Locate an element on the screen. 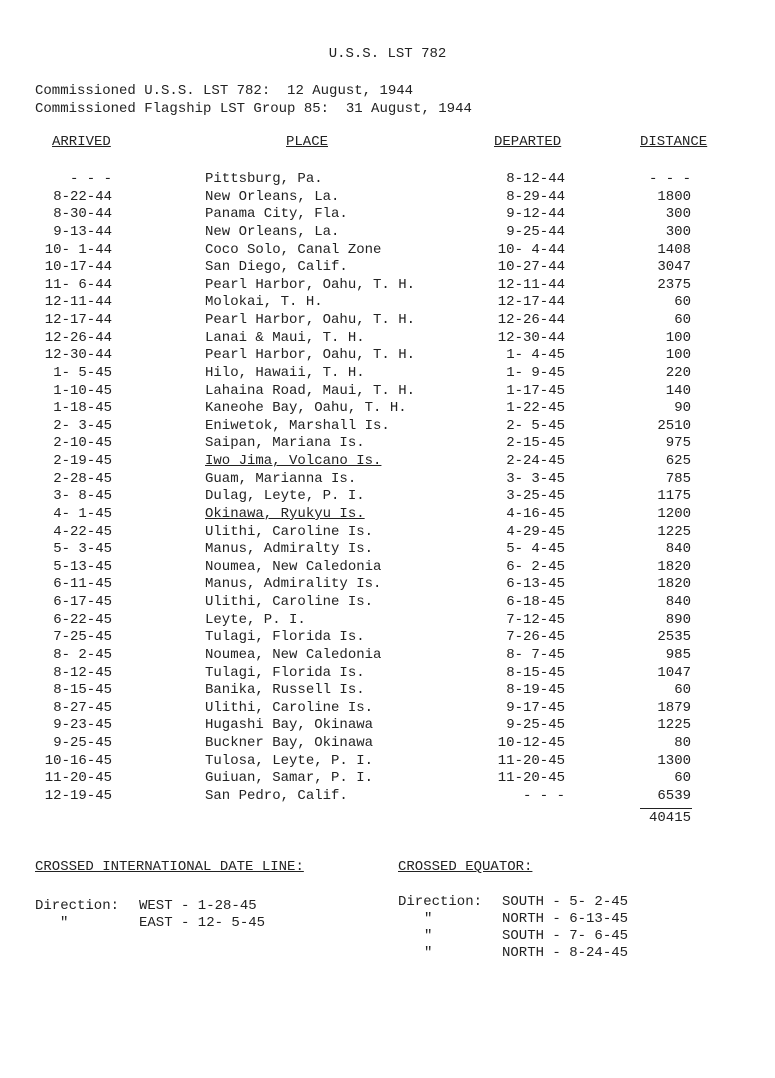  table-row: 6-22-45 Leyte, P. I. 7-12-45 890 is located at coordinates (387, 621).